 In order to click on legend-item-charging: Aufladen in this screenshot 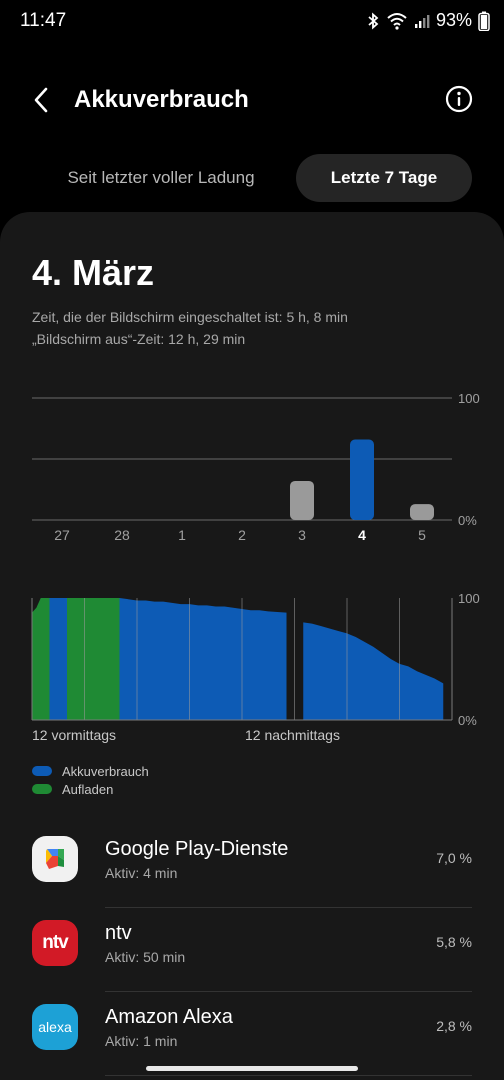, I will do `click(90, 789)`.